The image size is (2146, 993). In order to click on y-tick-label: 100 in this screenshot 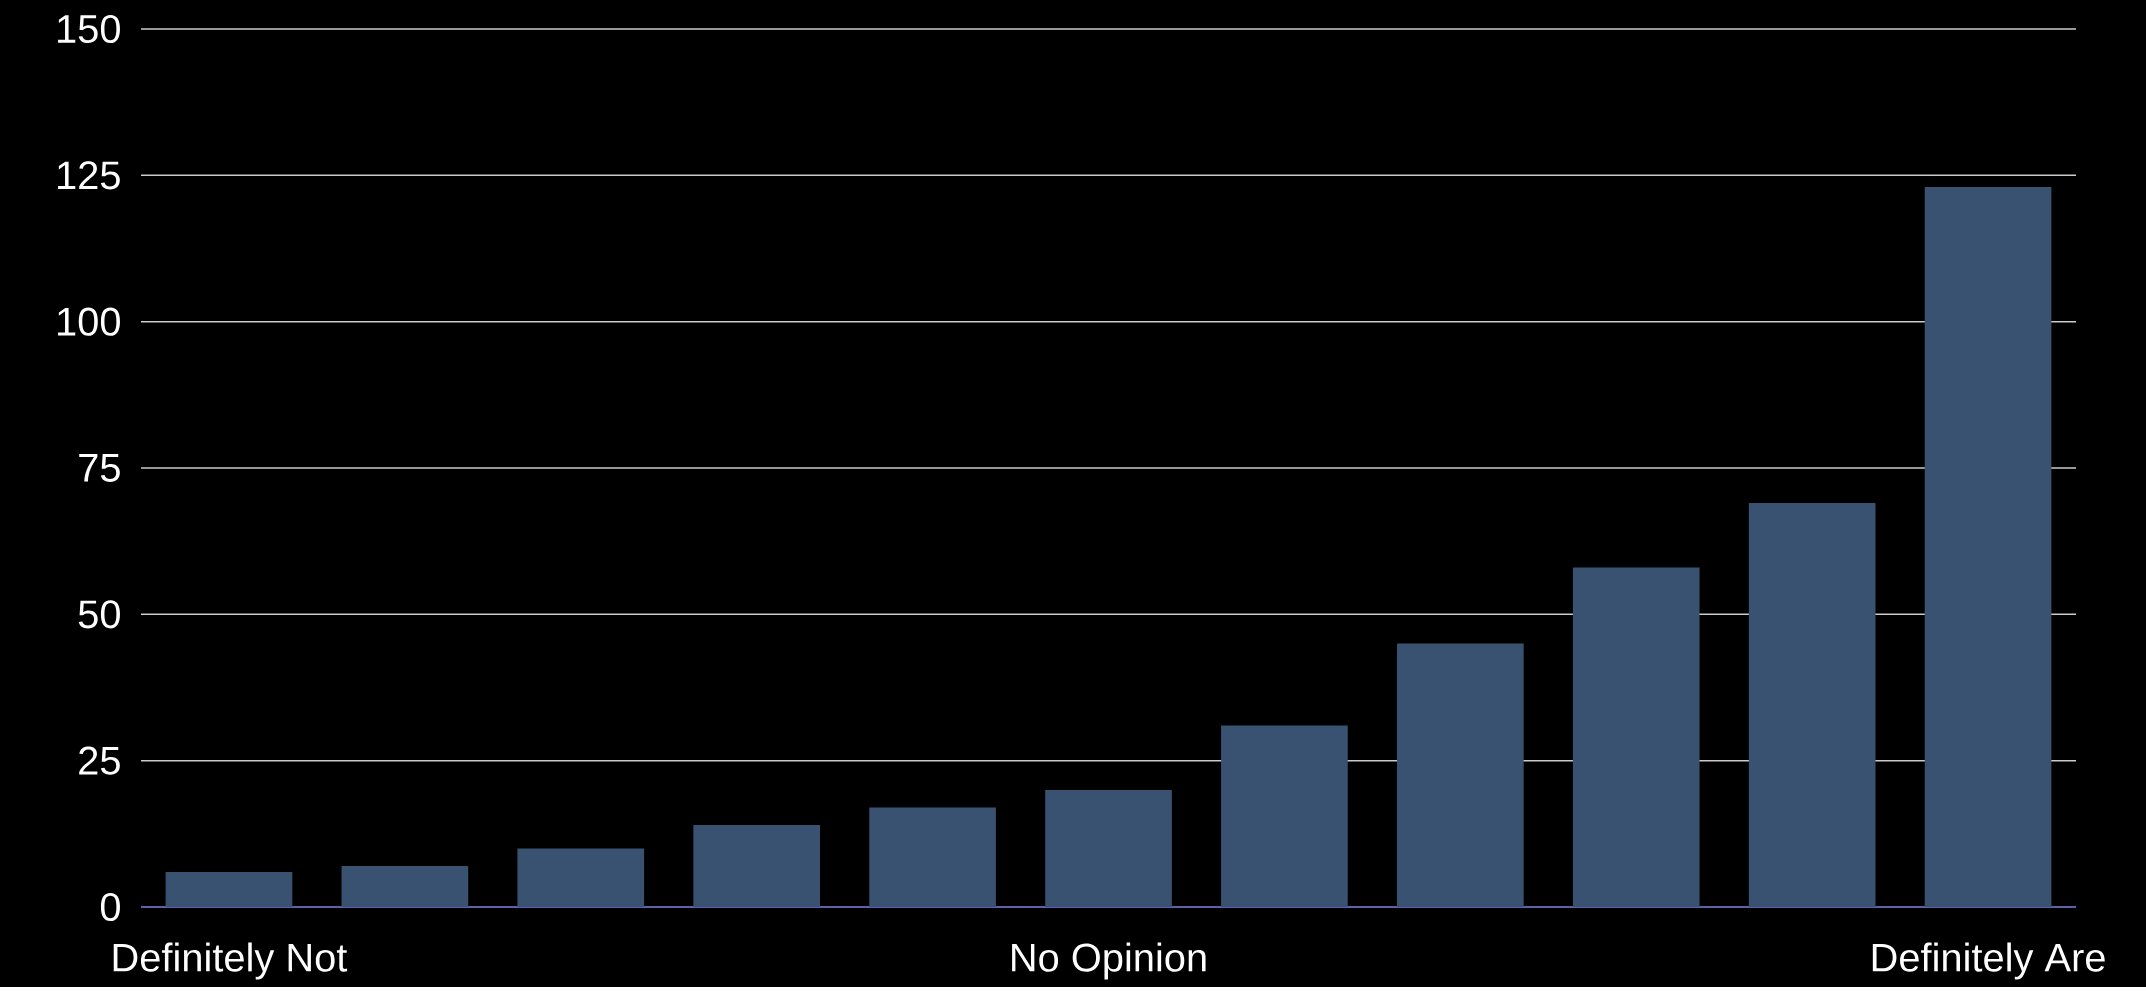, I will do `click(89, 321)`.